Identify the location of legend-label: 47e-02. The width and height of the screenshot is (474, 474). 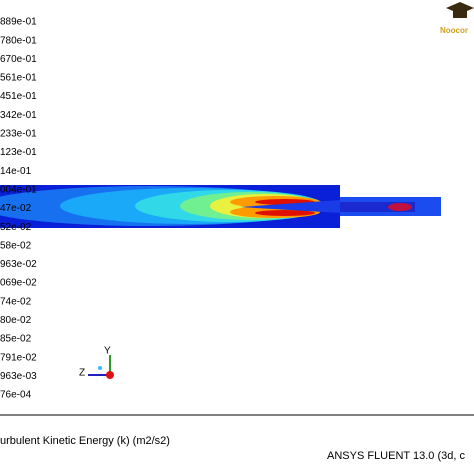
(16, 208).